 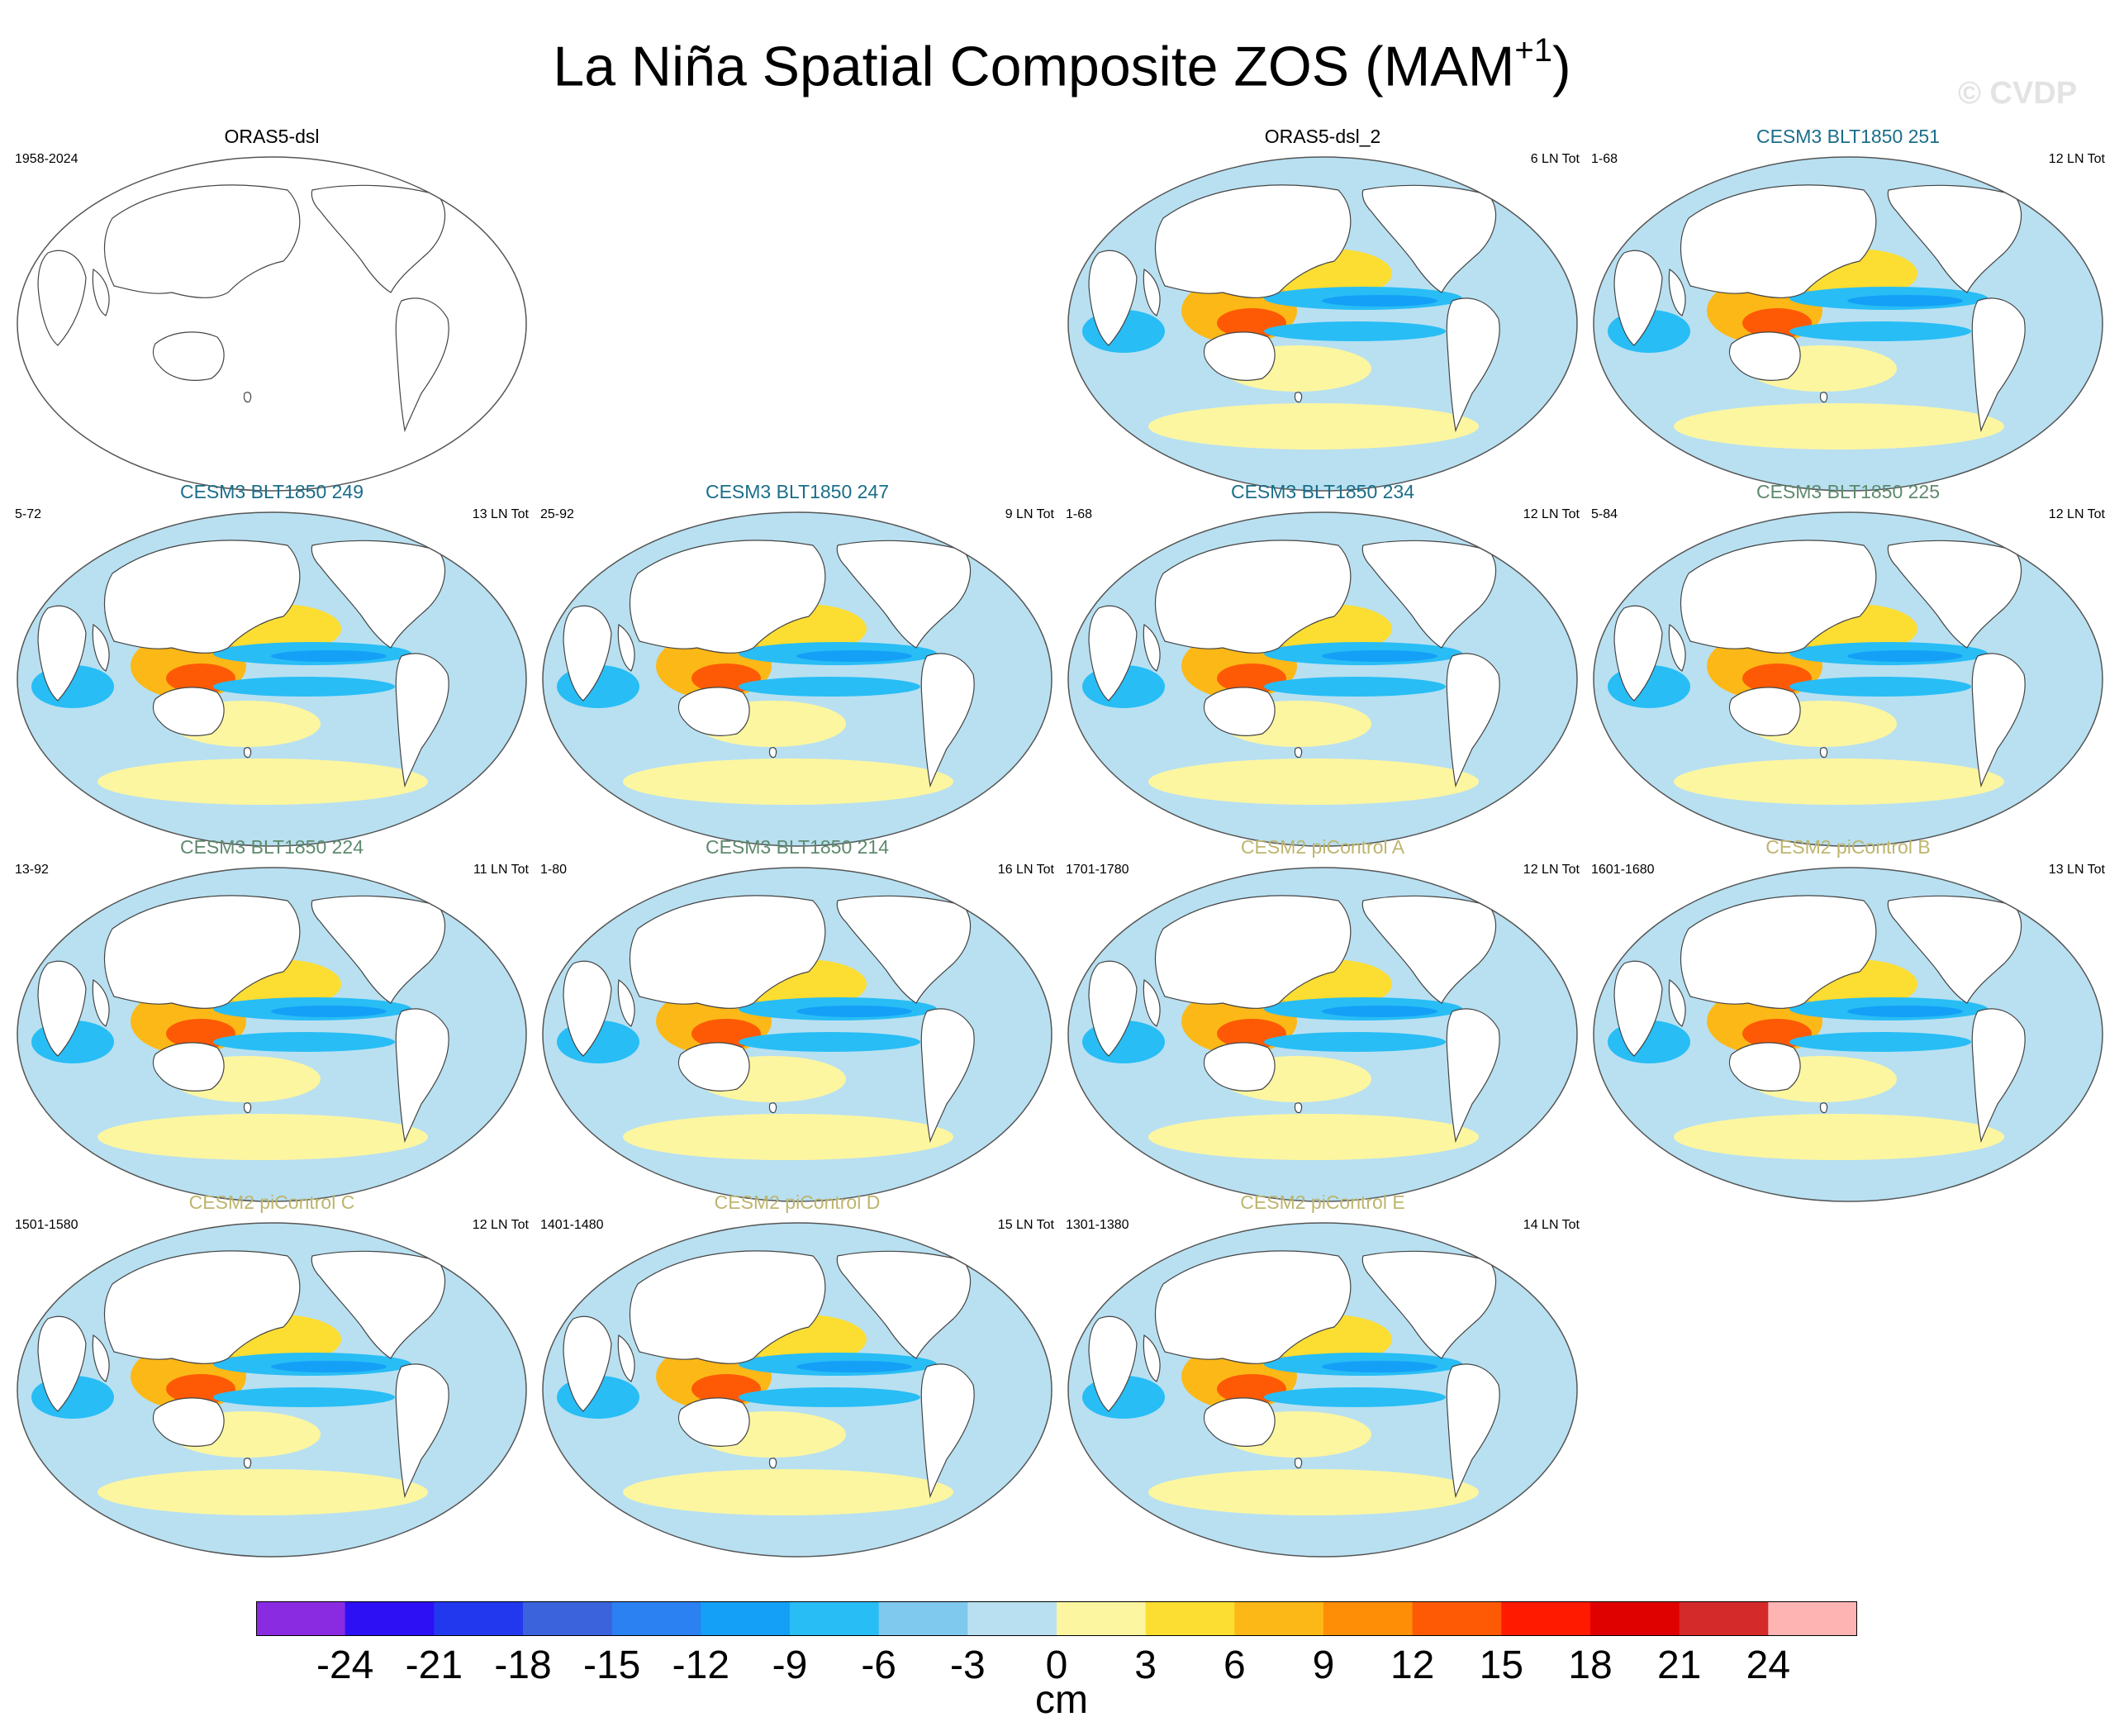 I want to click on panel-event-count: 6 LN Tot, so click(x=1555, y=159).